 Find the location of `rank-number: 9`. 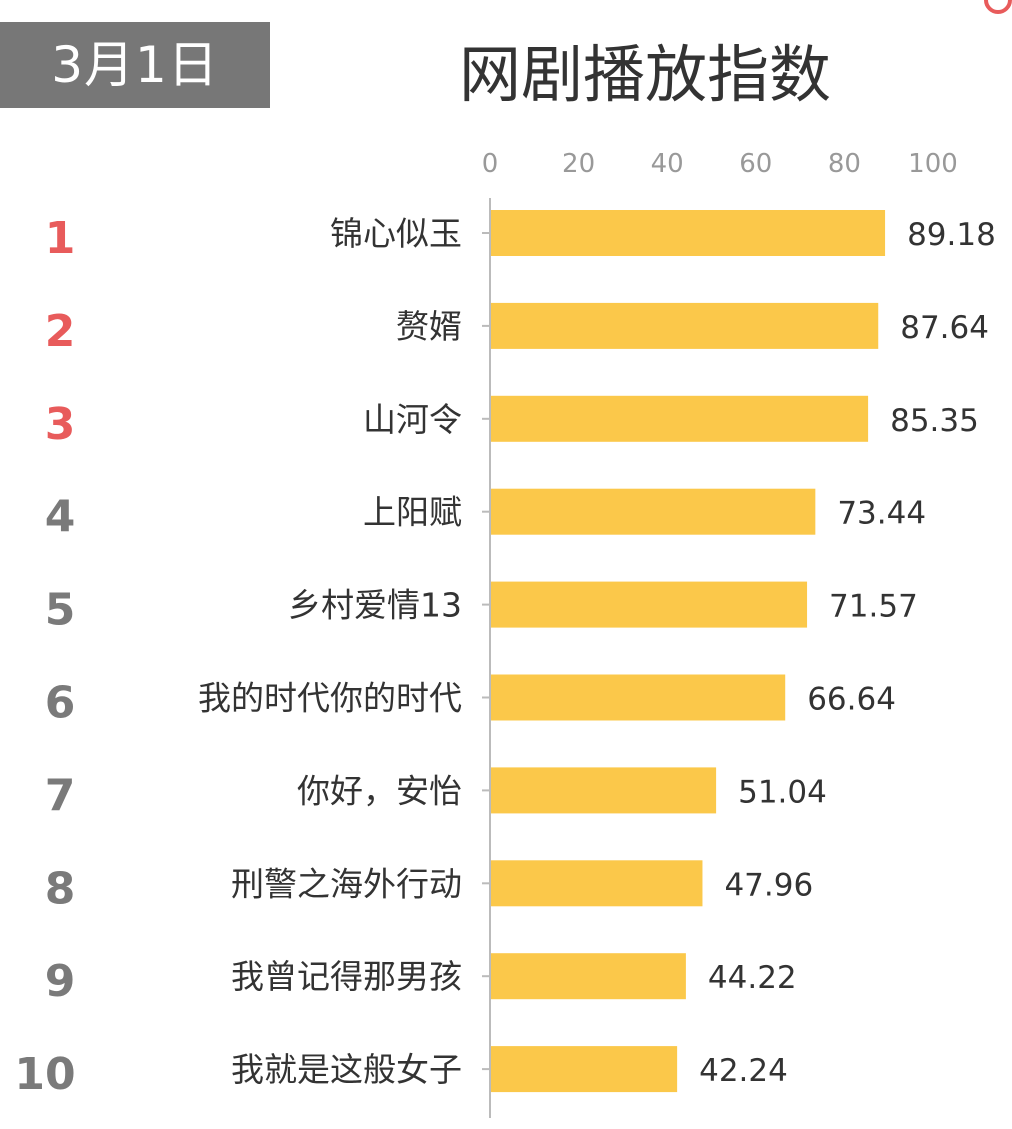

rank-number: 9 is located at coordinates (60, 981).